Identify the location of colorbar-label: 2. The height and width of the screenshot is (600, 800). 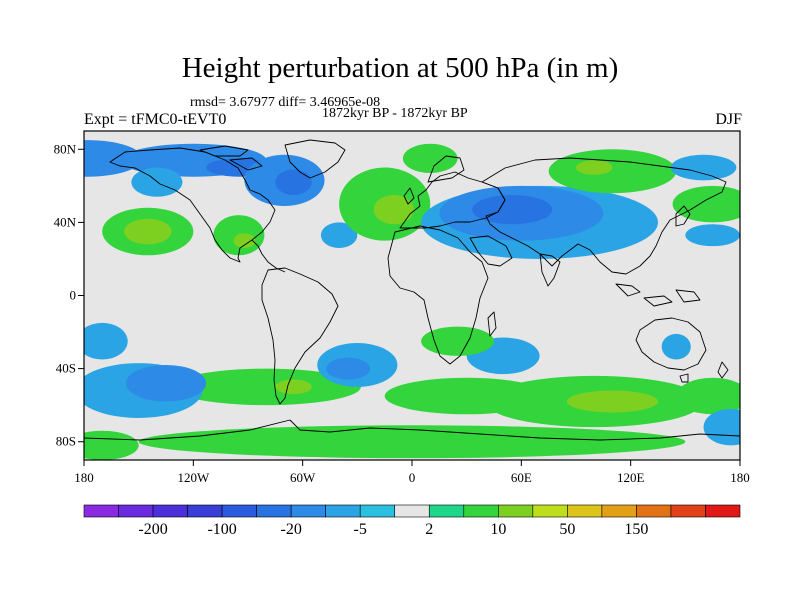
(429, 529).